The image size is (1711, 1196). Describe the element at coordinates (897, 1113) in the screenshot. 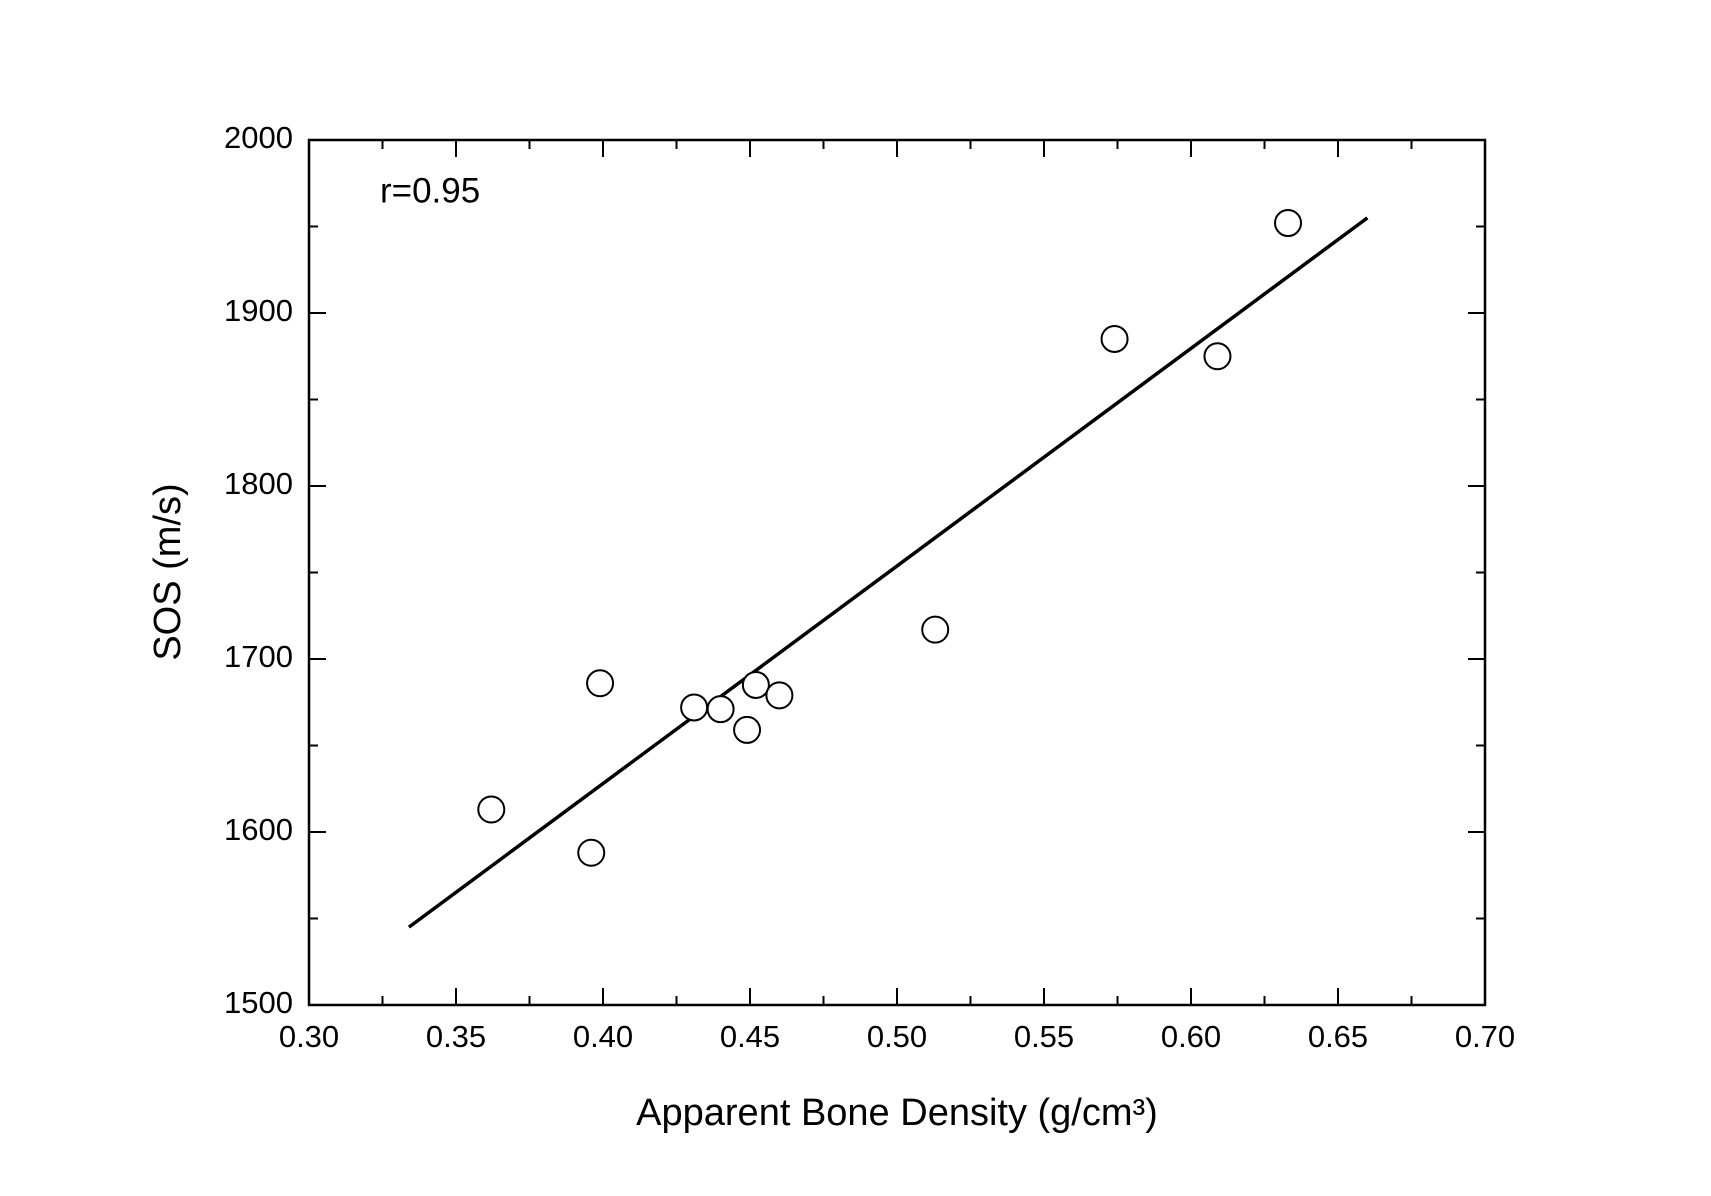

I see `x-axis-label: Apparent Bone Density (g/cm³)` at that location.